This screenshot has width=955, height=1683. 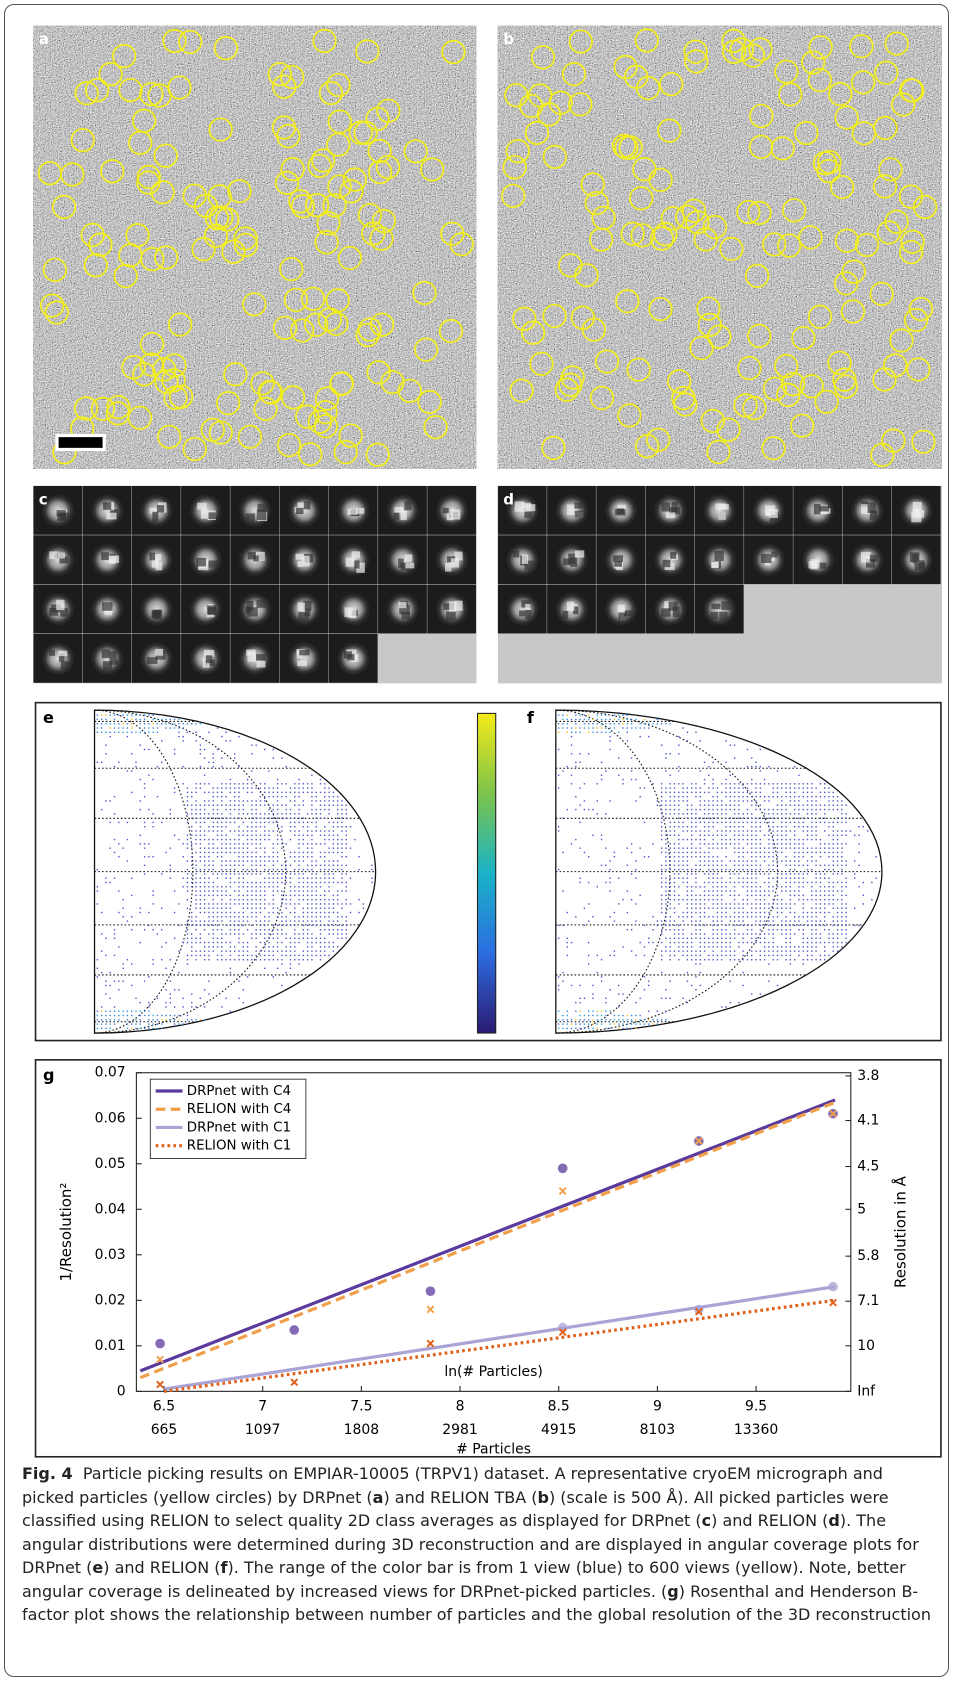 What do you see at coordinates (294, 1330) in the screenshot?
I see `data-point` at bounding box center [294, 1330].